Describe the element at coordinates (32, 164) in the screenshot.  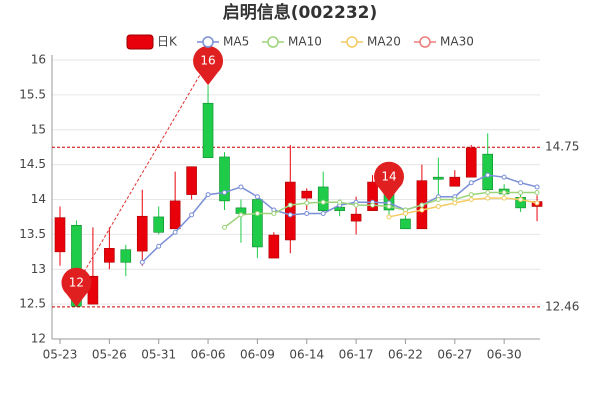
I see `y-tick-label: 14.5` at that location.